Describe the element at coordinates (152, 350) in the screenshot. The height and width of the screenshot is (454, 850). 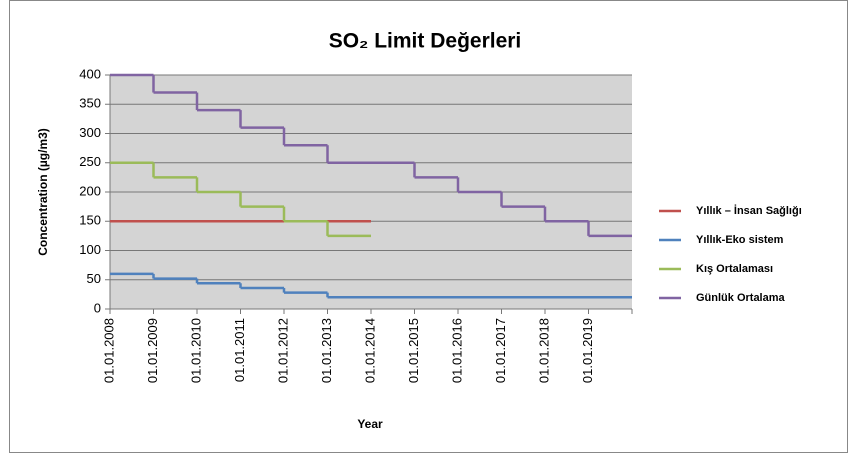
I see `x-tick-label: 01.01.2009` at that location.